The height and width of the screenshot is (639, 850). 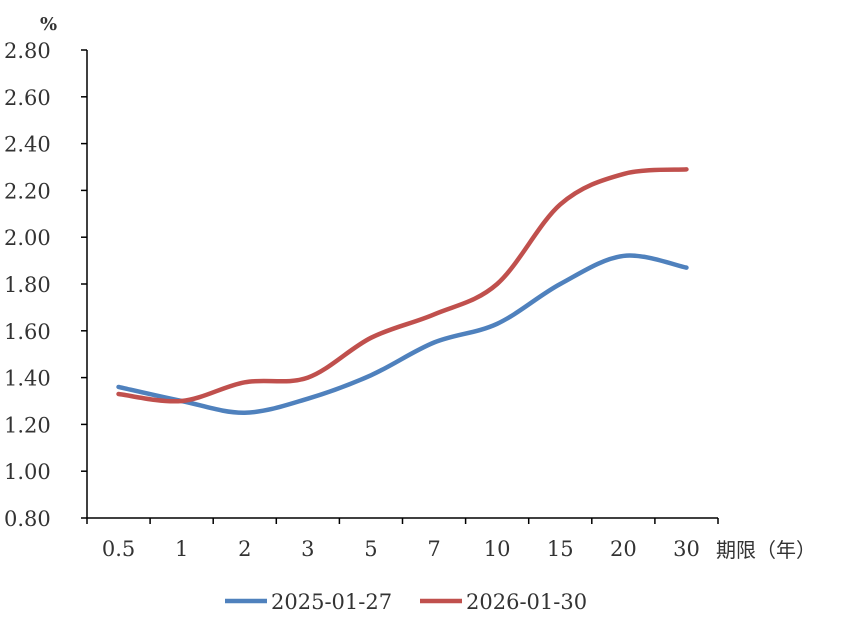 I want to click on x-tick-label: 30, so click(x=686, y=549).